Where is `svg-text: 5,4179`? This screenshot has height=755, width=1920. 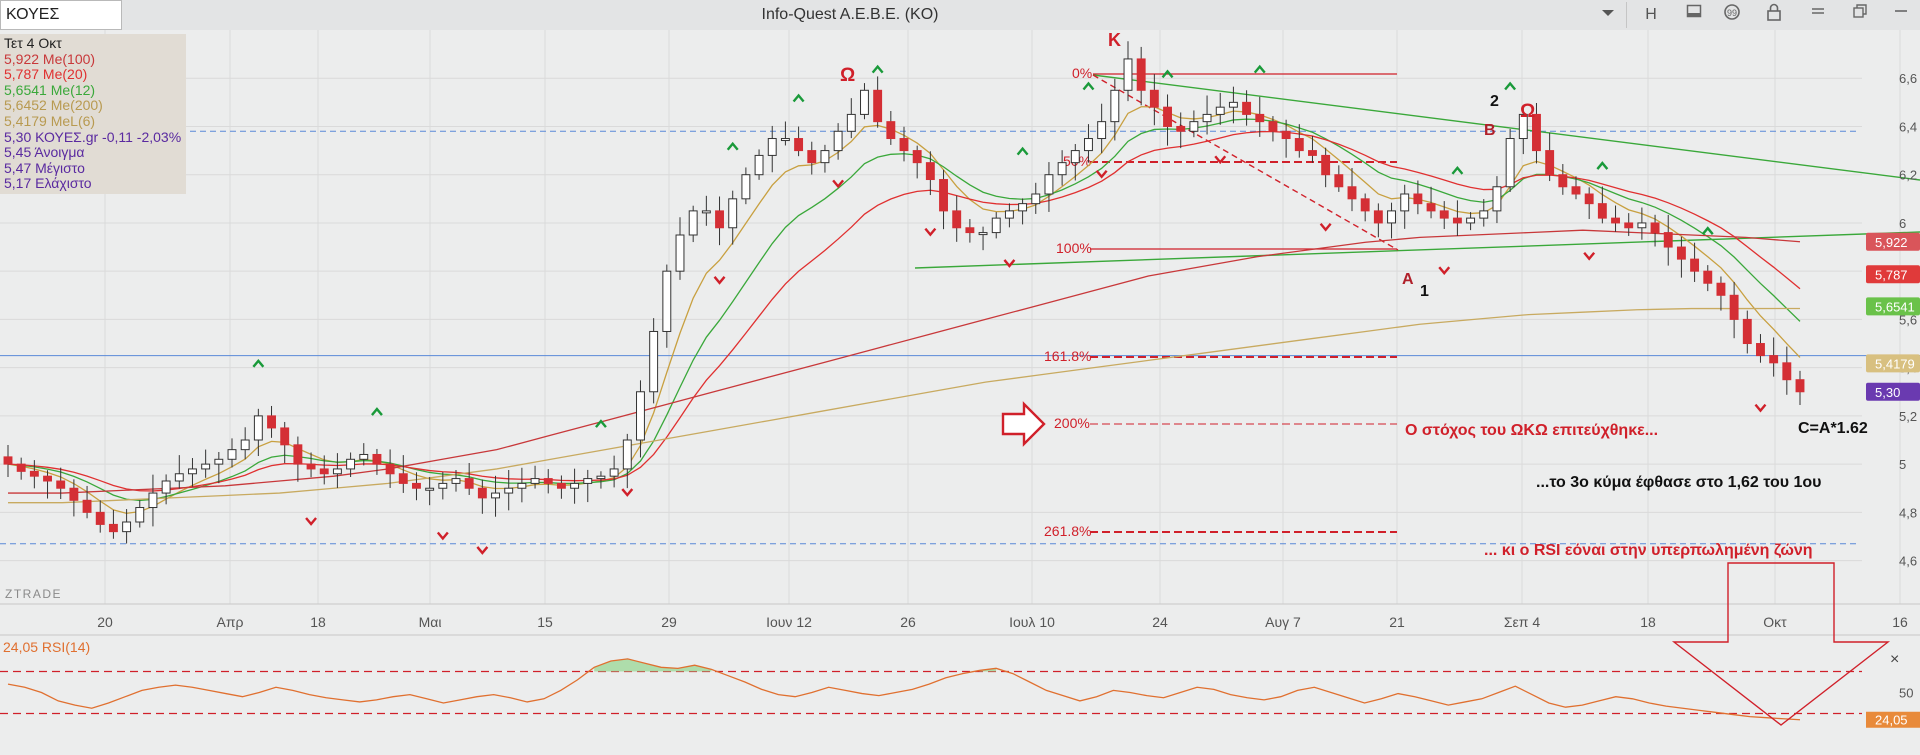 svg-text: 5,4179 is located at coordinates (1895, 363).